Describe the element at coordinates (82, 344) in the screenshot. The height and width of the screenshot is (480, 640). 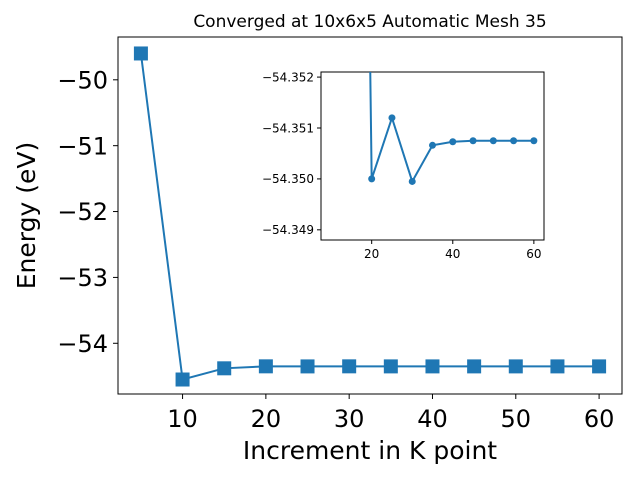
I see `y-tick-label: −54` at that location.